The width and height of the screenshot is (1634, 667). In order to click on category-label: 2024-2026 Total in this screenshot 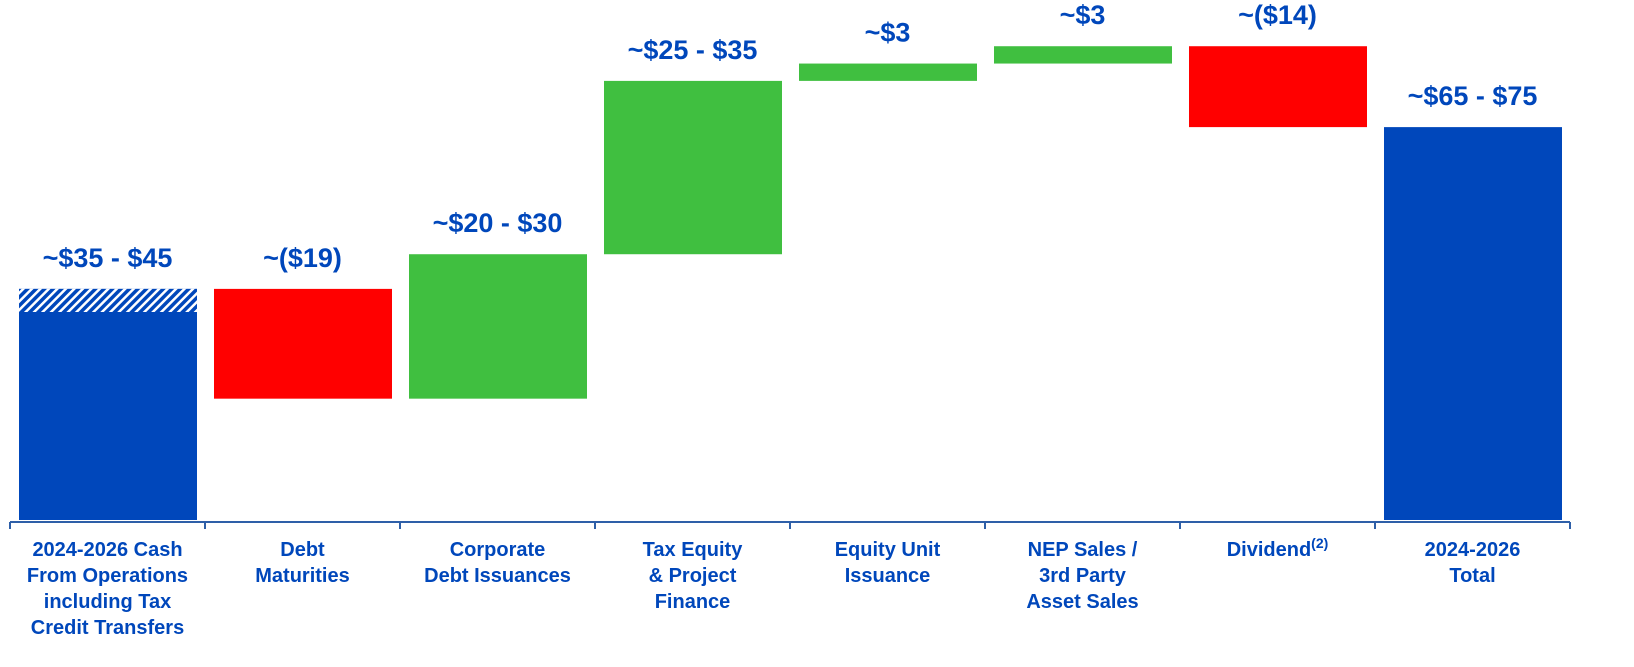, I will do `click(1473, 563)`.